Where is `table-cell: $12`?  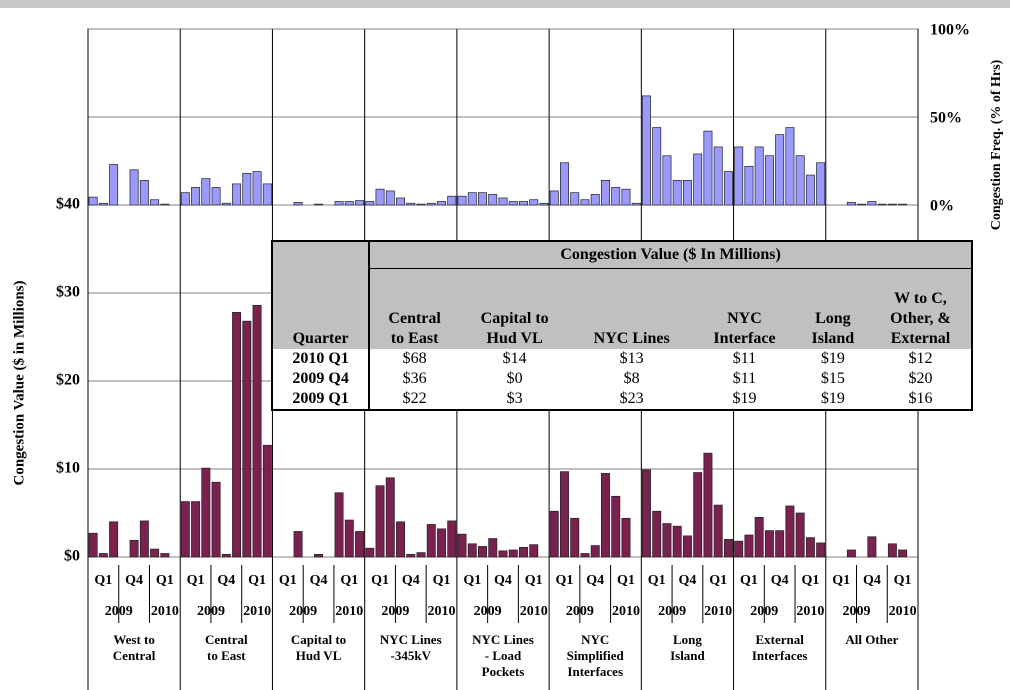
table-cell: $12 is located at coordinates (920, 358).